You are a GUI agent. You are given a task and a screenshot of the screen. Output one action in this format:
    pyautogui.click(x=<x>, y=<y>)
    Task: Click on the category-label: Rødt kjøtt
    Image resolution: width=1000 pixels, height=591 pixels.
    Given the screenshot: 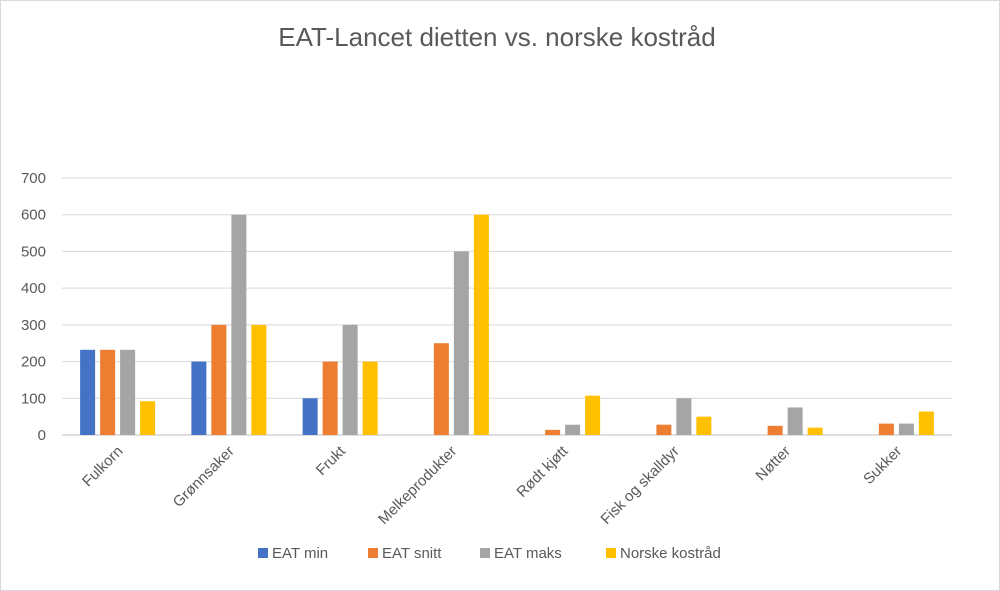 What is the action you would take?
    pyautogui.click(x=542, y=471)
    